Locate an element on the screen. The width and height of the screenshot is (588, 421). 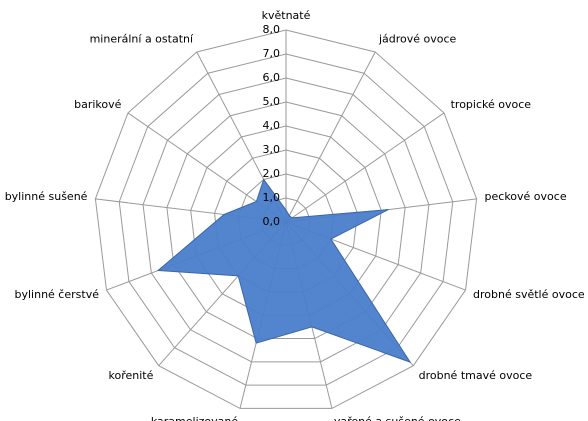
y-tick-label: 6,0 is located at coordinates (272, 77).